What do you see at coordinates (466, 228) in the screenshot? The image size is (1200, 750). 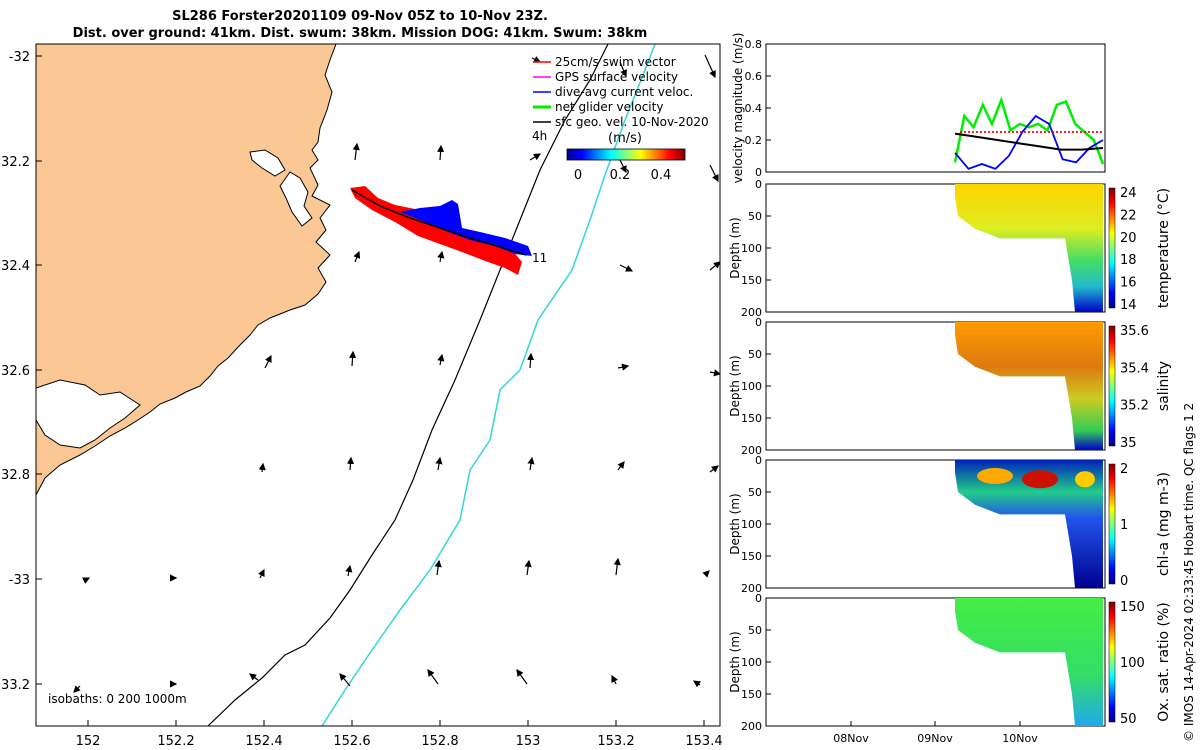 I see `glider-track-blue` at bounding box center [466, 228].